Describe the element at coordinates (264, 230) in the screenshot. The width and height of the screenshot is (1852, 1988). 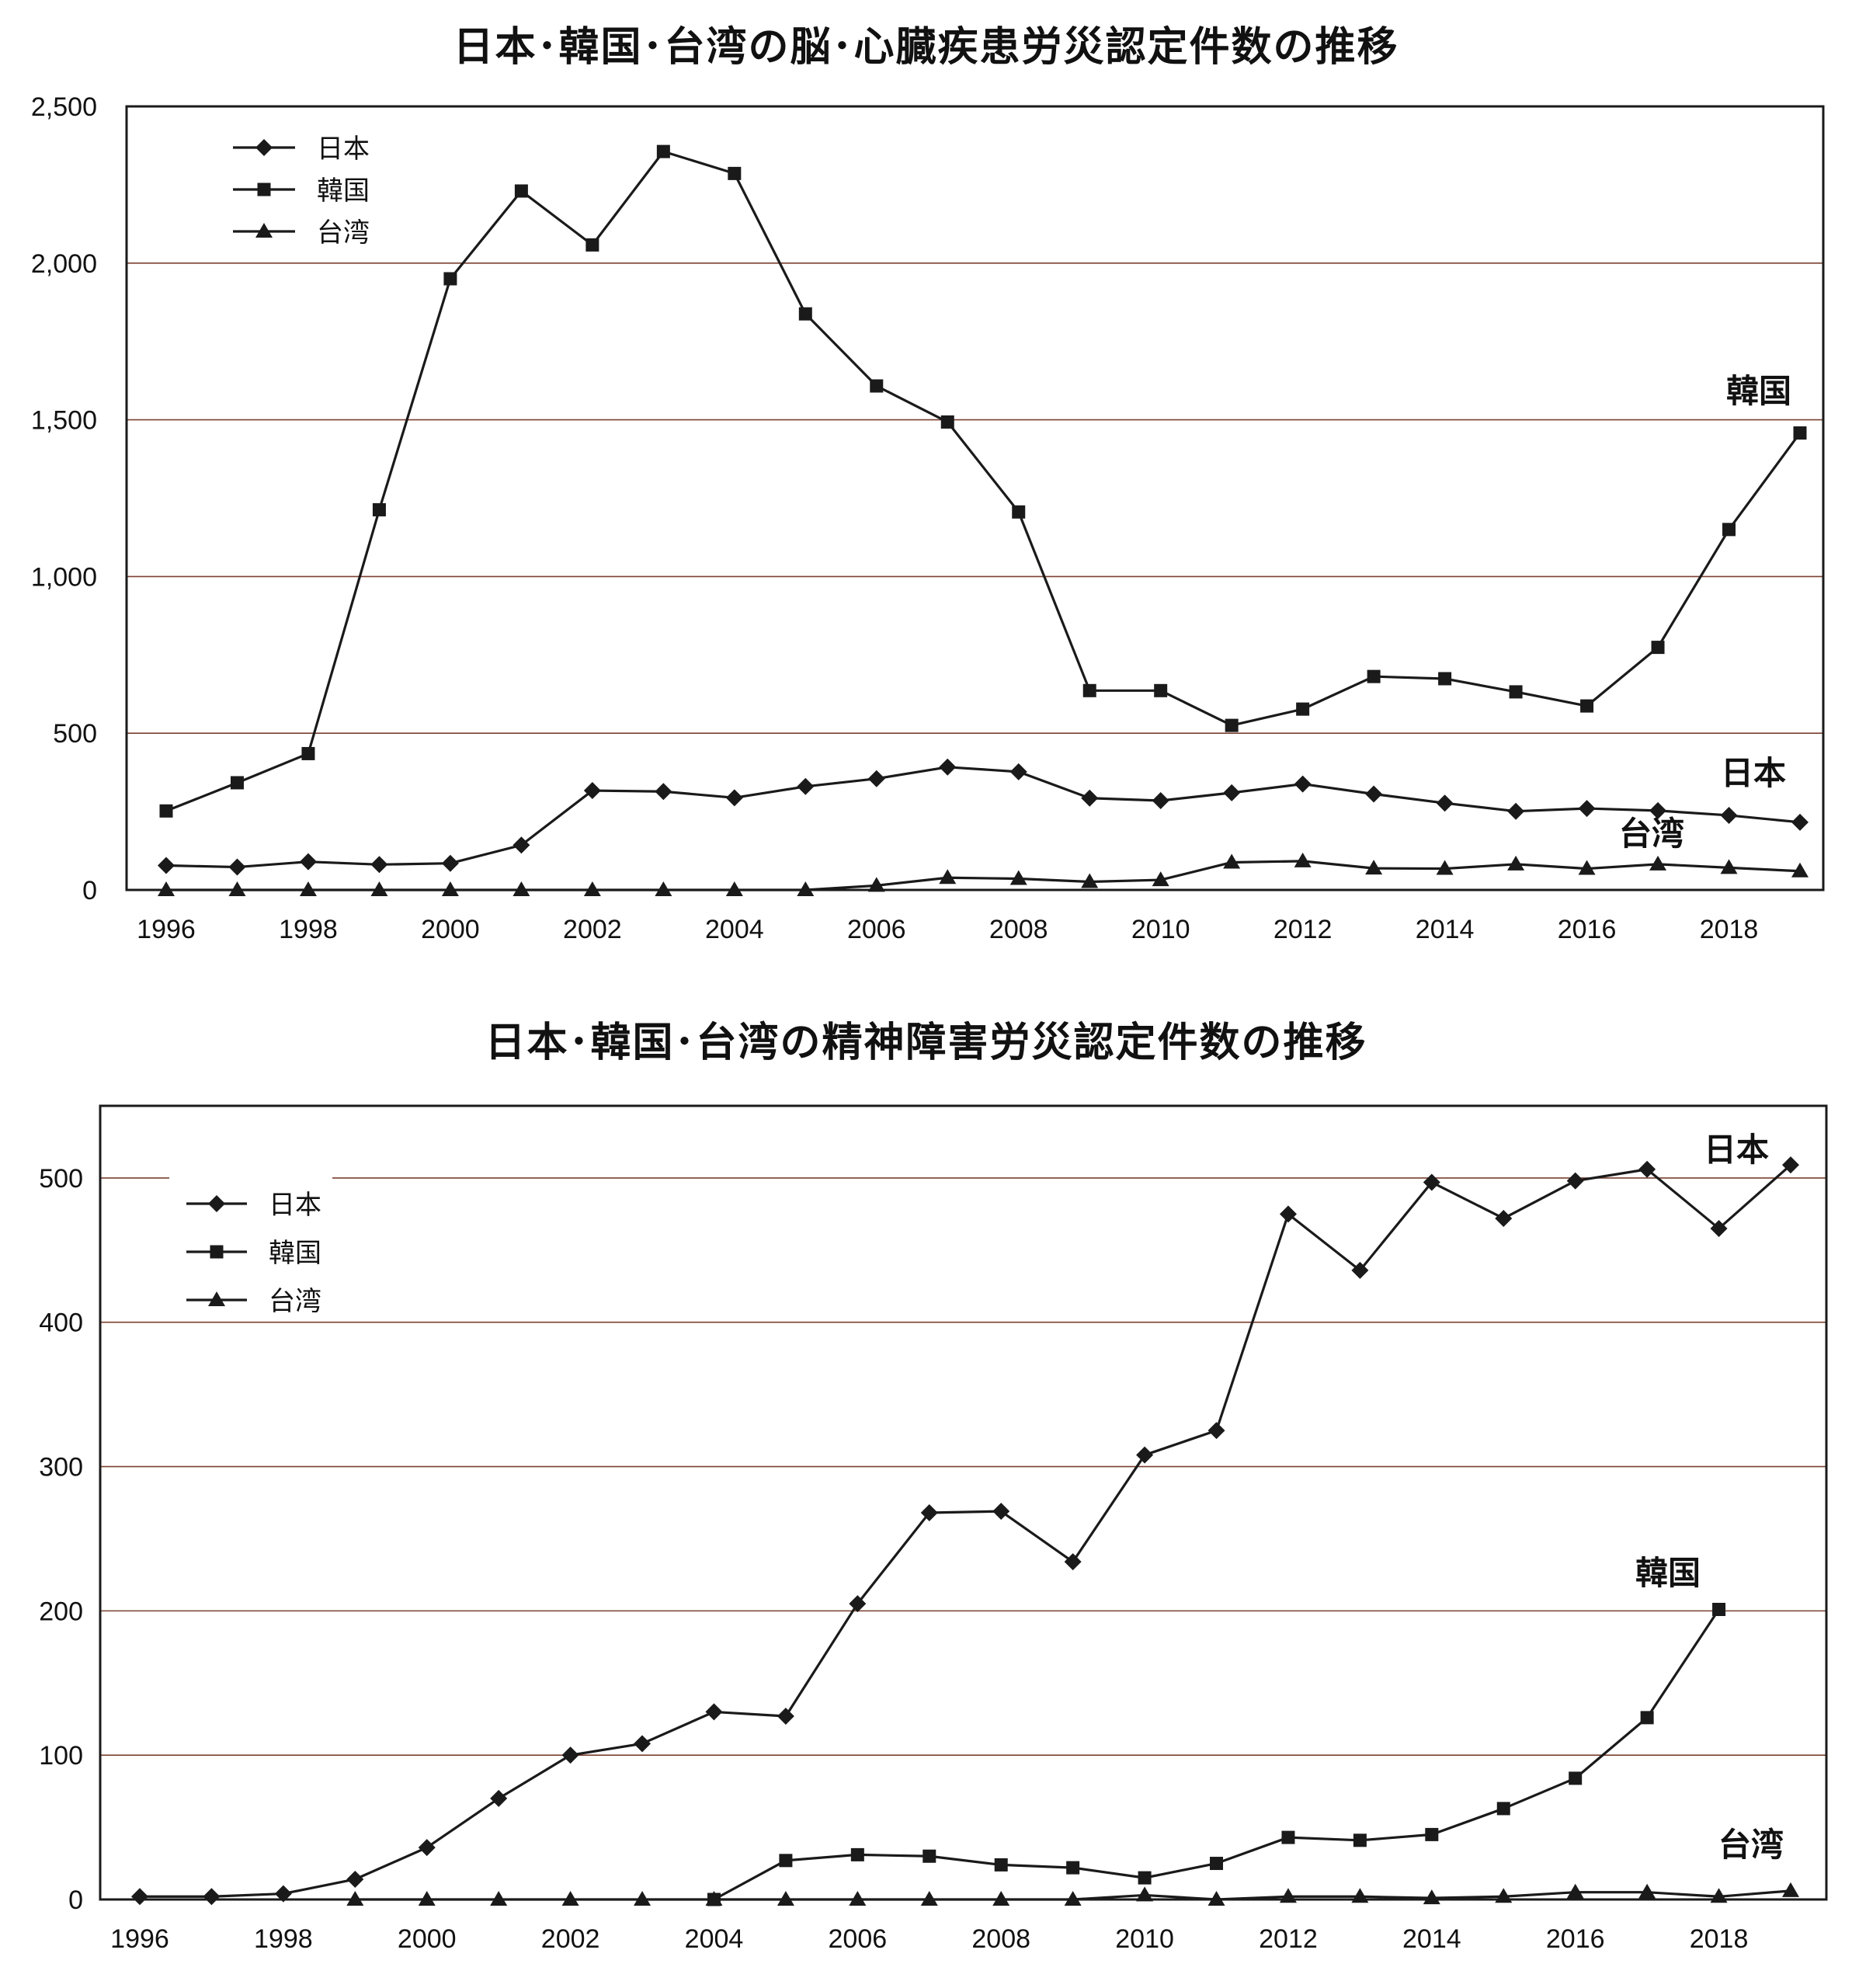
I see `cardio-legend-marker-triangle` at that location.